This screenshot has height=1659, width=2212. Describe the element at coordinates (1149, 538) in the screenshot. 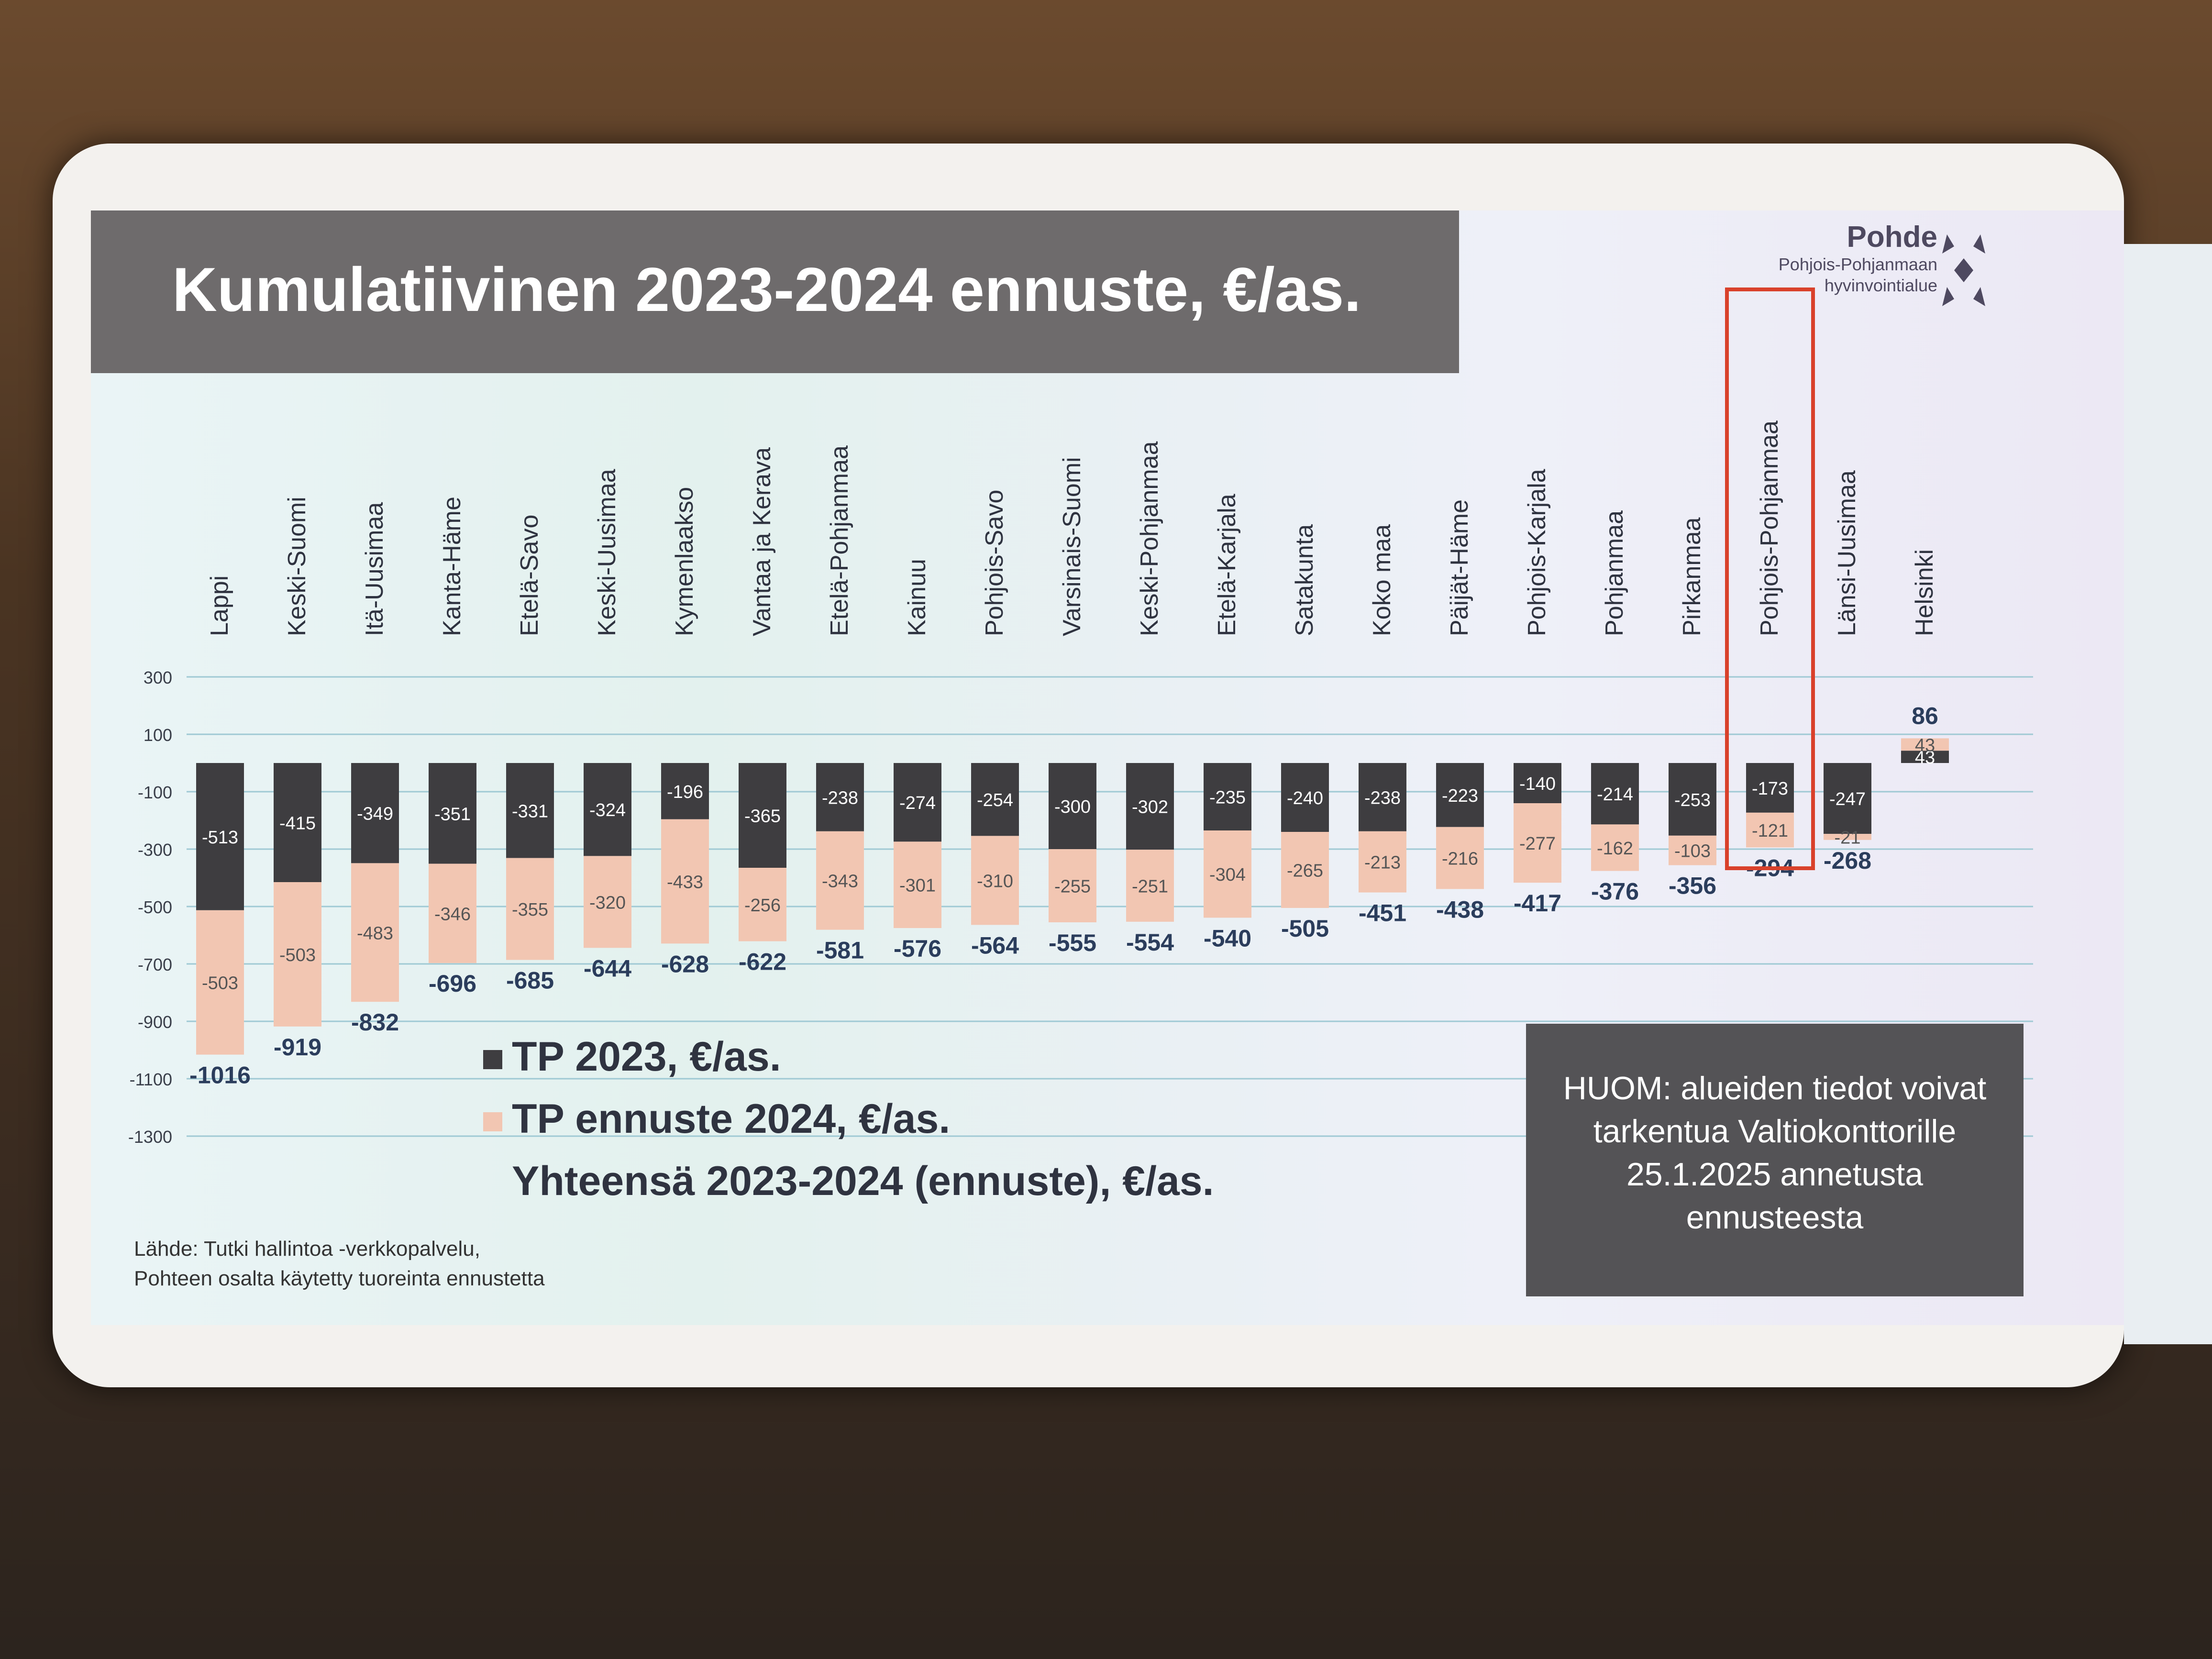

I see `category-label: Keski-Pohjanmaa` at that location.